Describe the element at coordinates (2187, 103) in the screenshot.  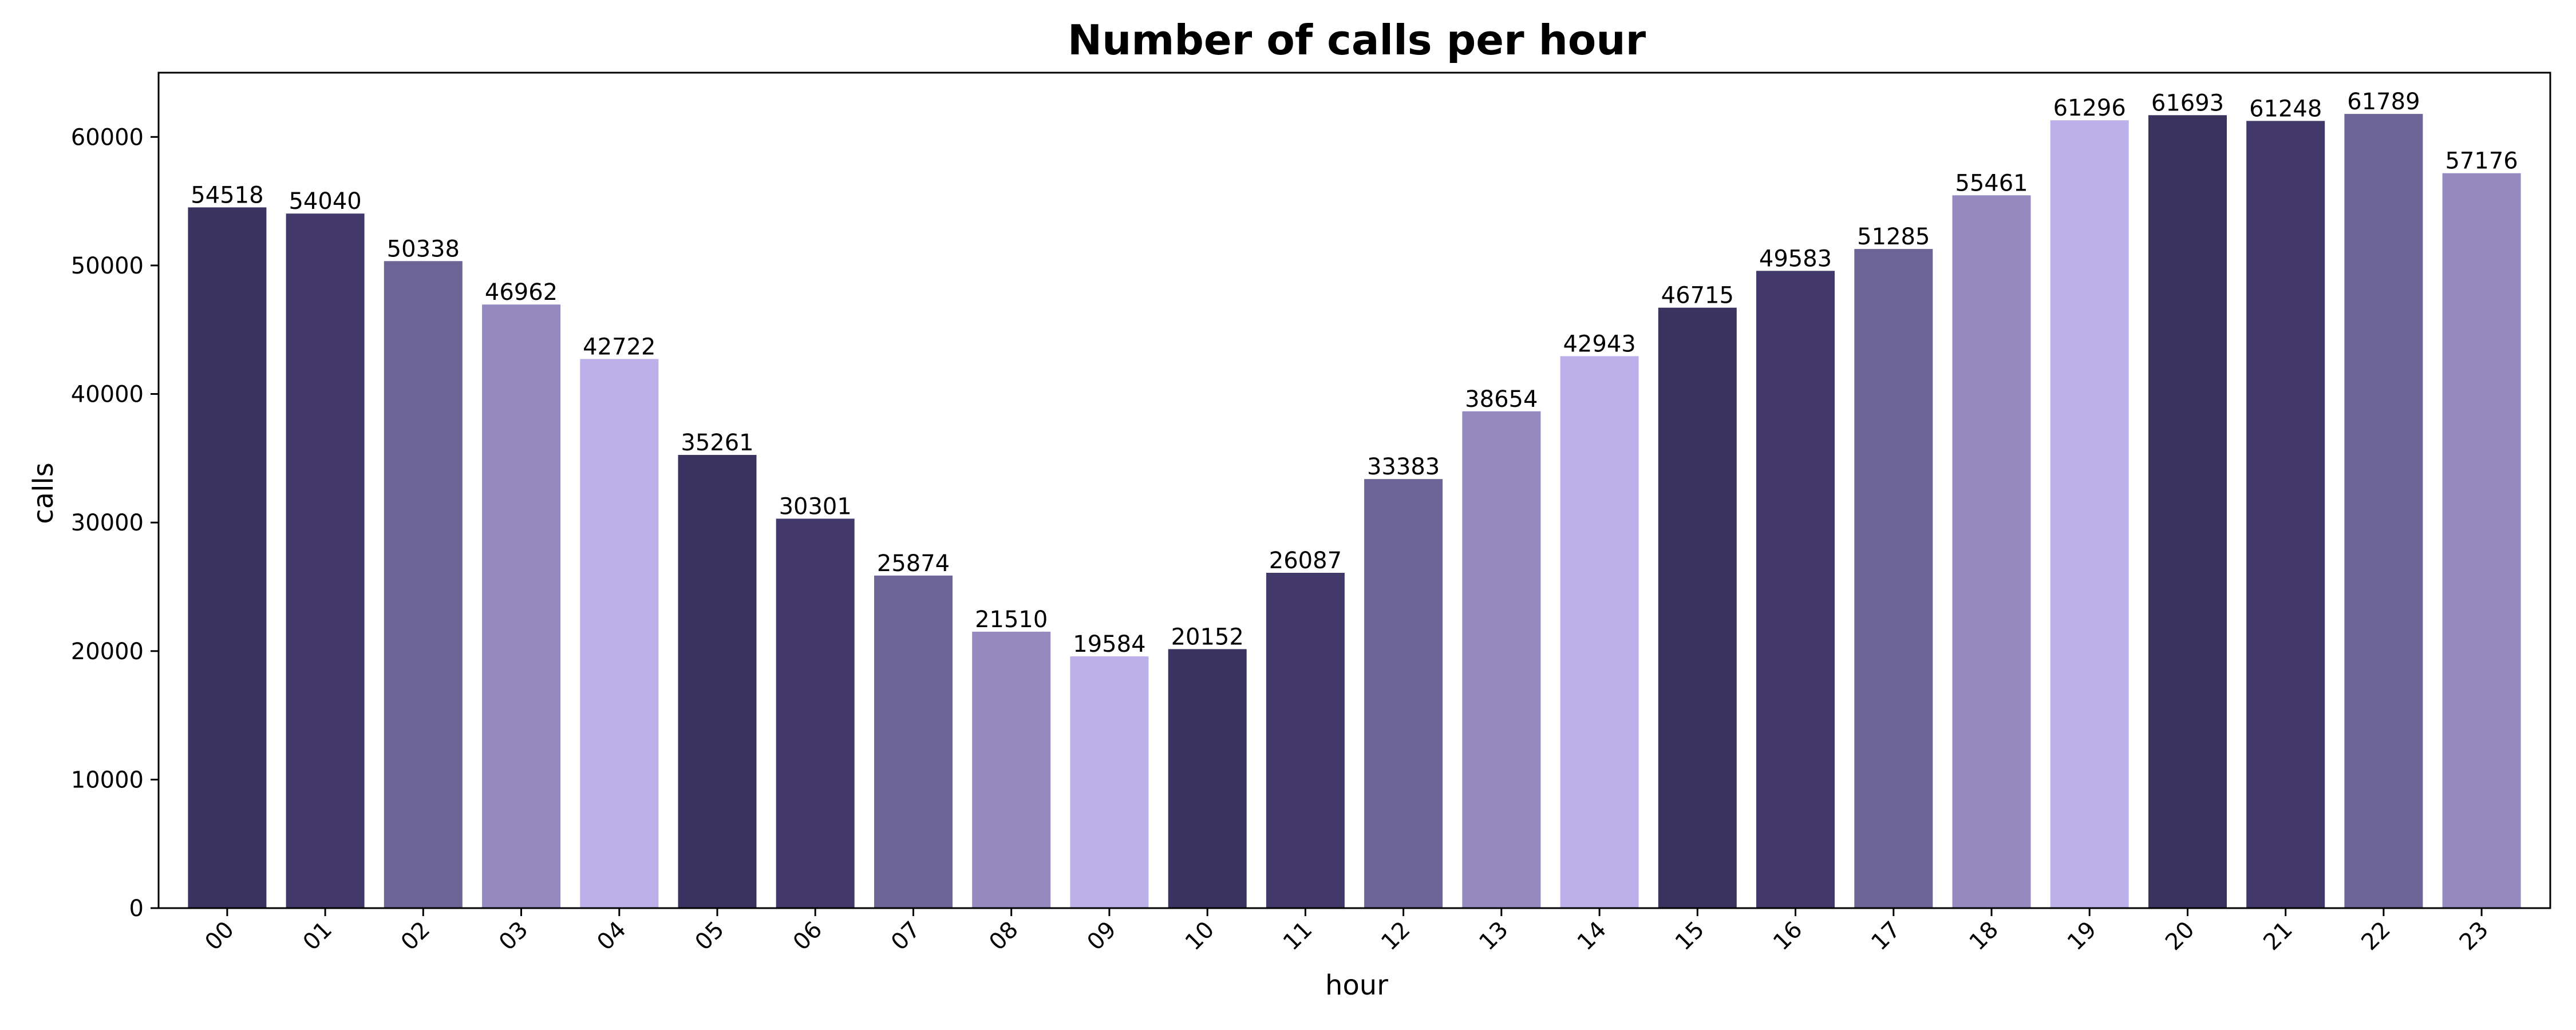
I see `data-label-20: 61693` at that location.